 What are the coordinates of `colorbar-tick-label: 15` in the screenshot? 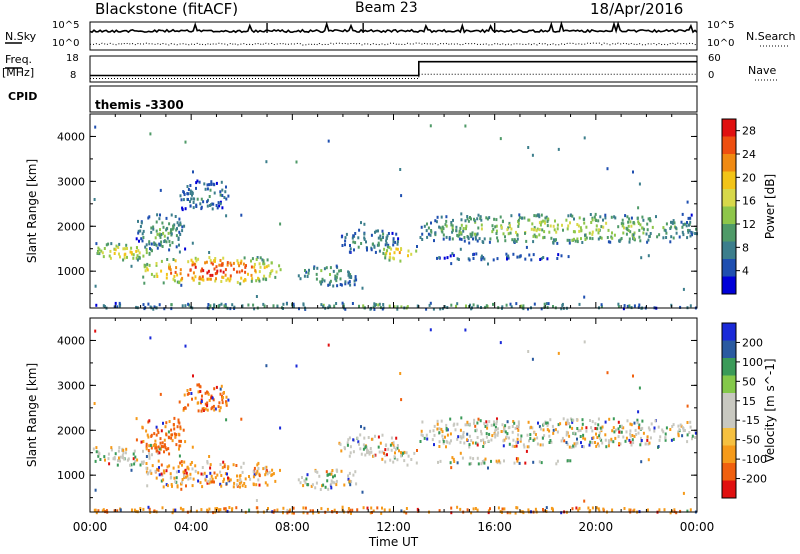 It's located at (749, 401).